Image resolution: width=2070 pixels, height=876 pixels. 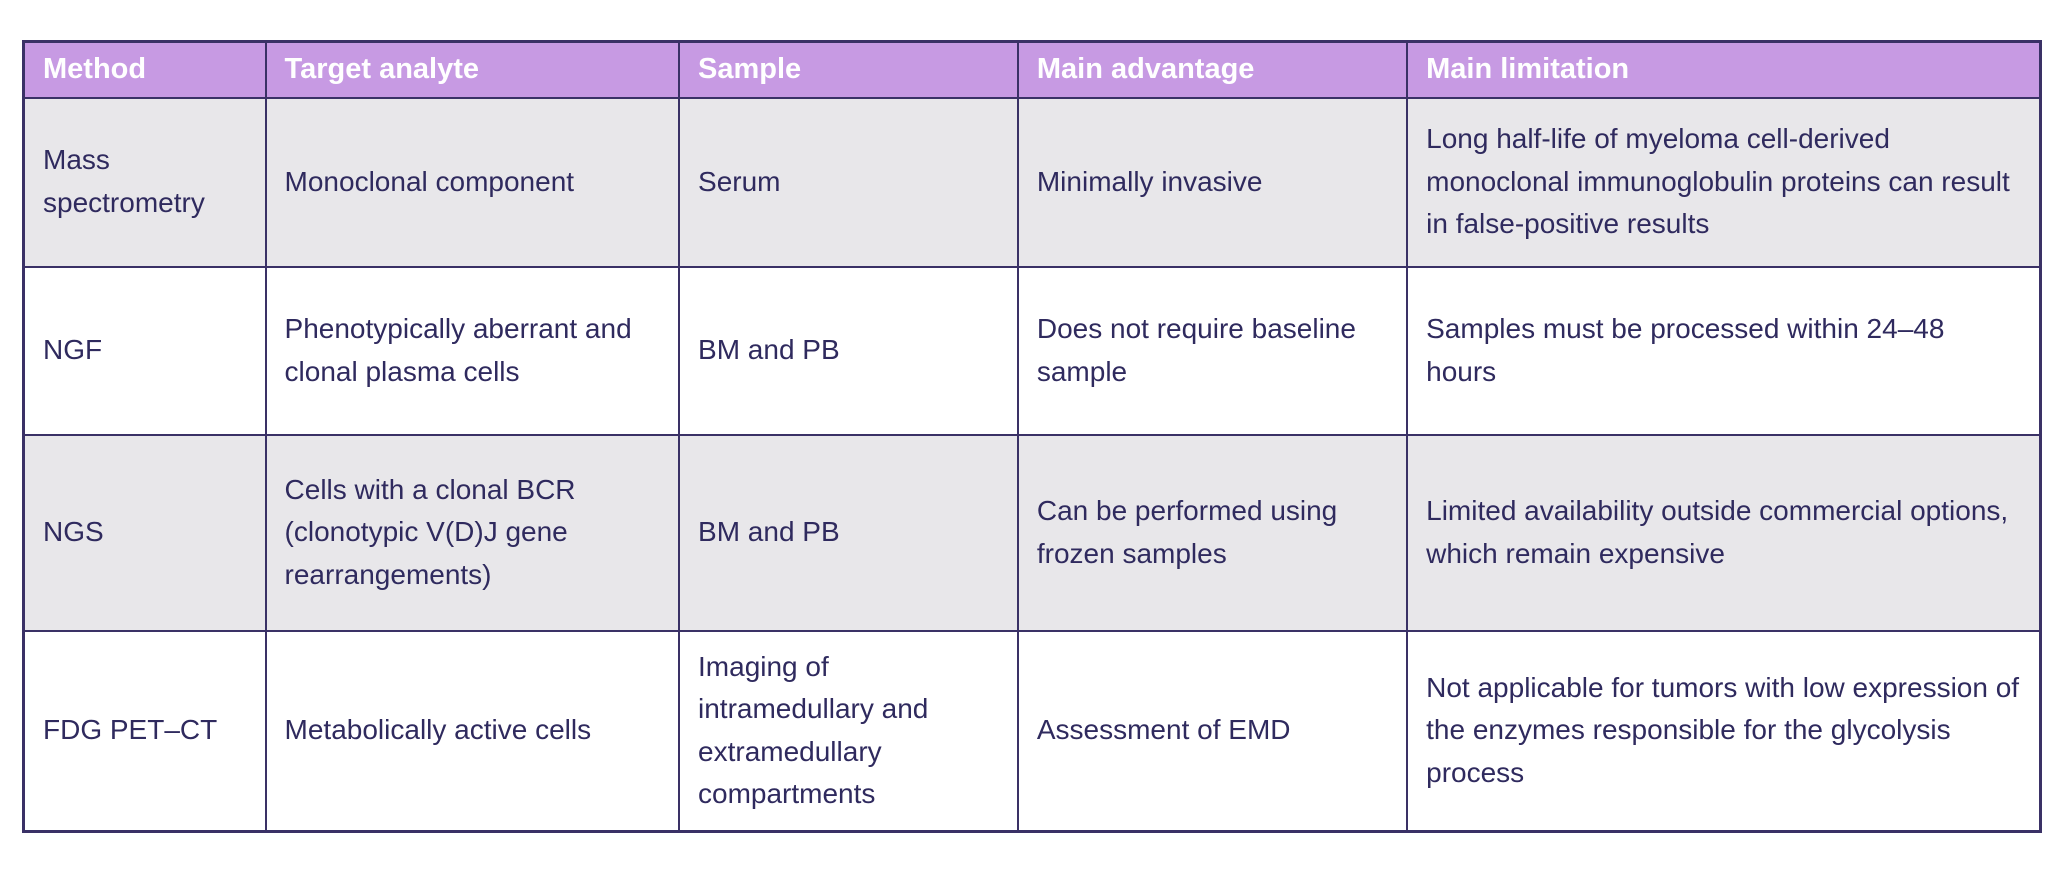 What do you see at coordinates (144, 182) in the screenshot?
I see `cell-method: Mass spectrometry` at bounding box center [144, 182].